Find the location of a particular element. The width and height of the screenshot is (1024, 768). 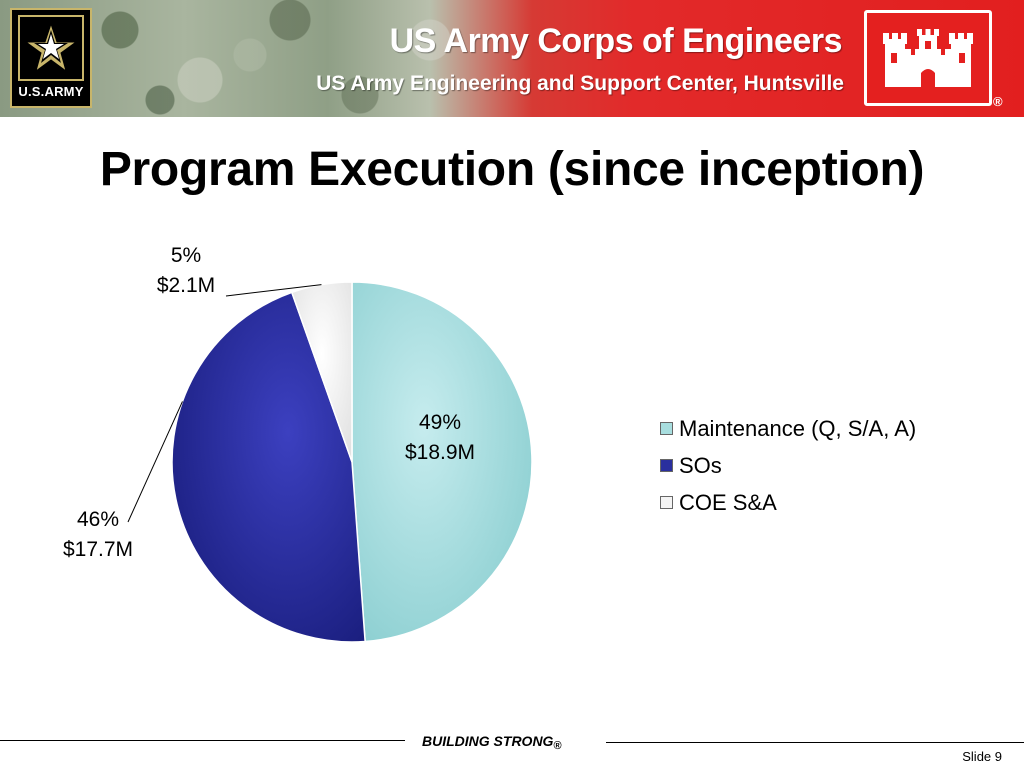

pie-slice-maintenance is located at coordinates (442, 462).